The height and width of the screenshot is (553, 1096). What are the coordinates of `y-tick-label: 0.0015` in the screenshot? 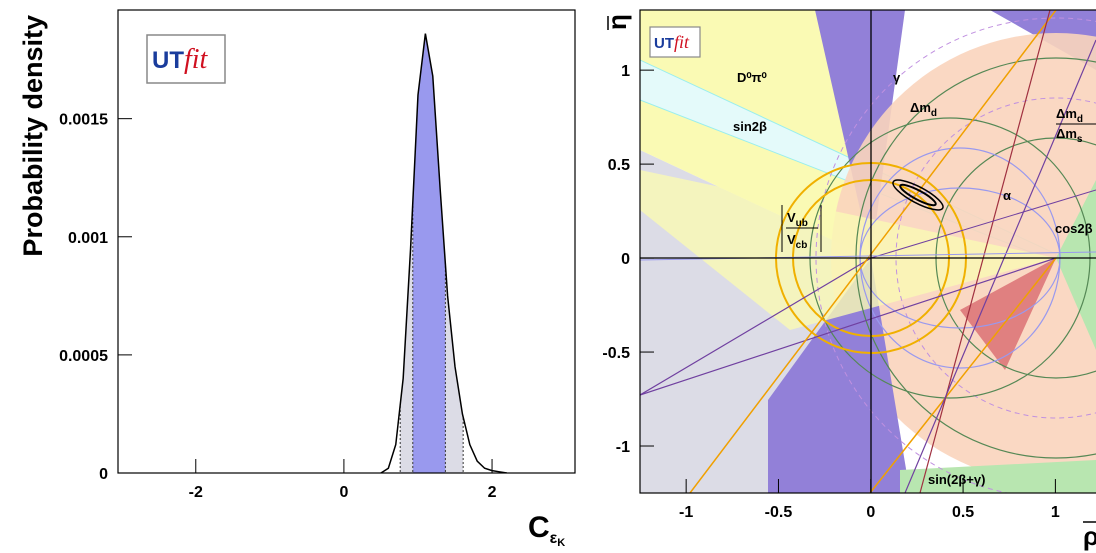 It's located at (83, 120).